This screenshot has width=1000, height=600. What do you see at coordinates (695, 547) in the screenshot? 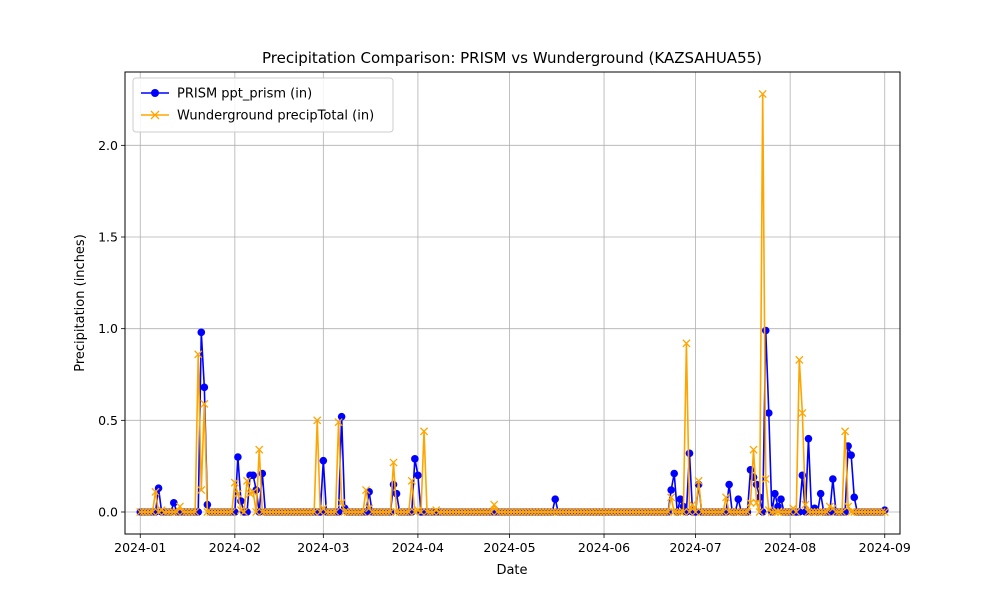
I see `x-tick-label: 2024-07` at bounding box center [695, 547].